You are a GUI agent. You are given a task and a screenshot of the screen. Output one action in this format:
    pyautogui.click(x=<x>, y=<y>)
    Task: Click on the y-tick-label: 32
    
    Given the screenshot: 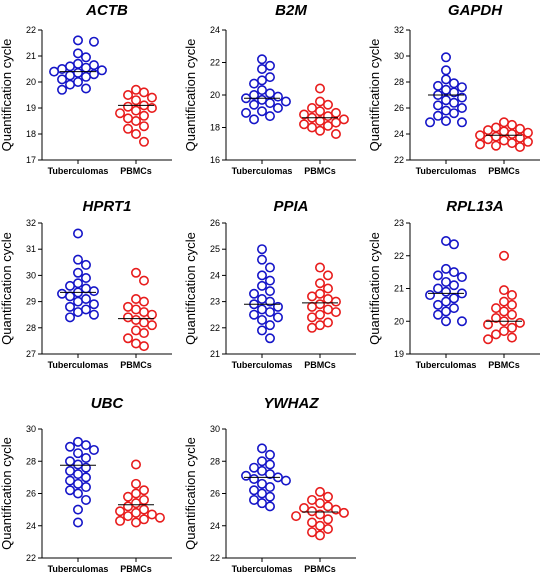 What is the action you would take?
    pyautogui.click(x=399, y=30)
    